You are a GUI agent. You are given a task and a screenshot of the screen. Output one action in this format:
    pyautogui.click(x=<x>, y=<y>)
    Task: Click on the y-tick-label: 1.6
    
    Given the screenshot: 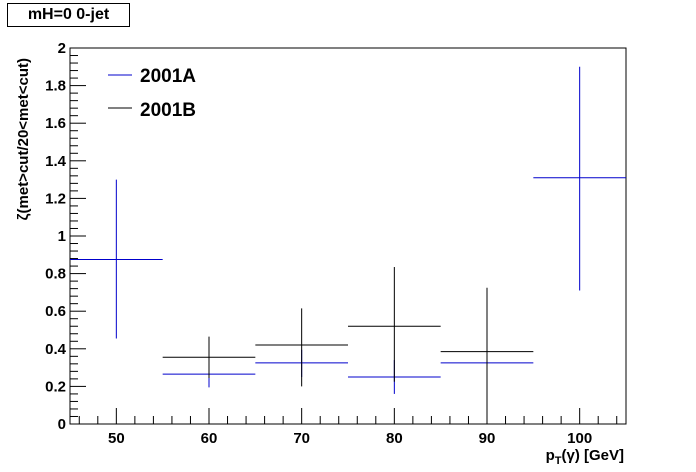 What is the action you would take?
    pyautogui.click(x=55, y=123)
    